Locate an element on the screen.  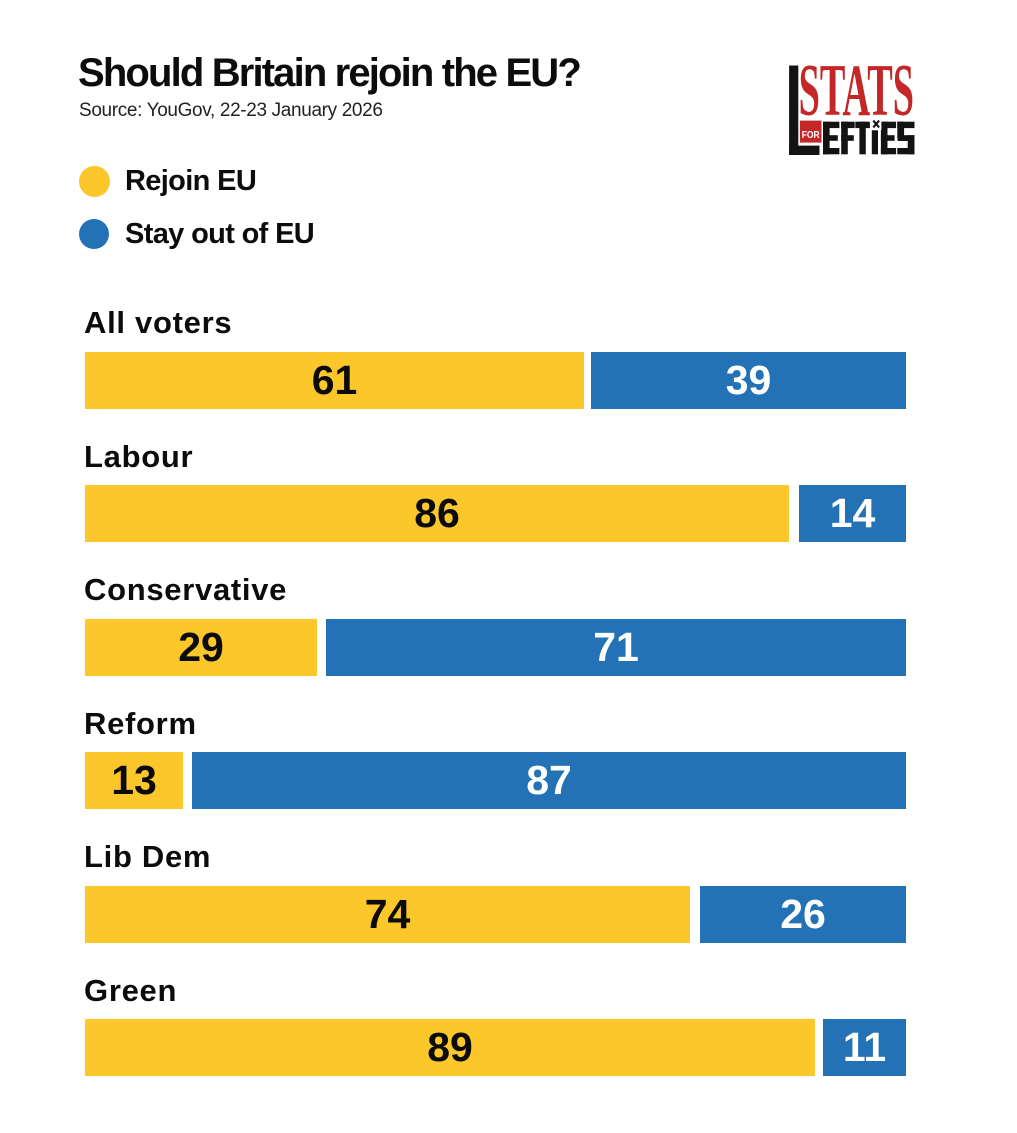
svg-text: FOR is located at coordinates (811, 135).